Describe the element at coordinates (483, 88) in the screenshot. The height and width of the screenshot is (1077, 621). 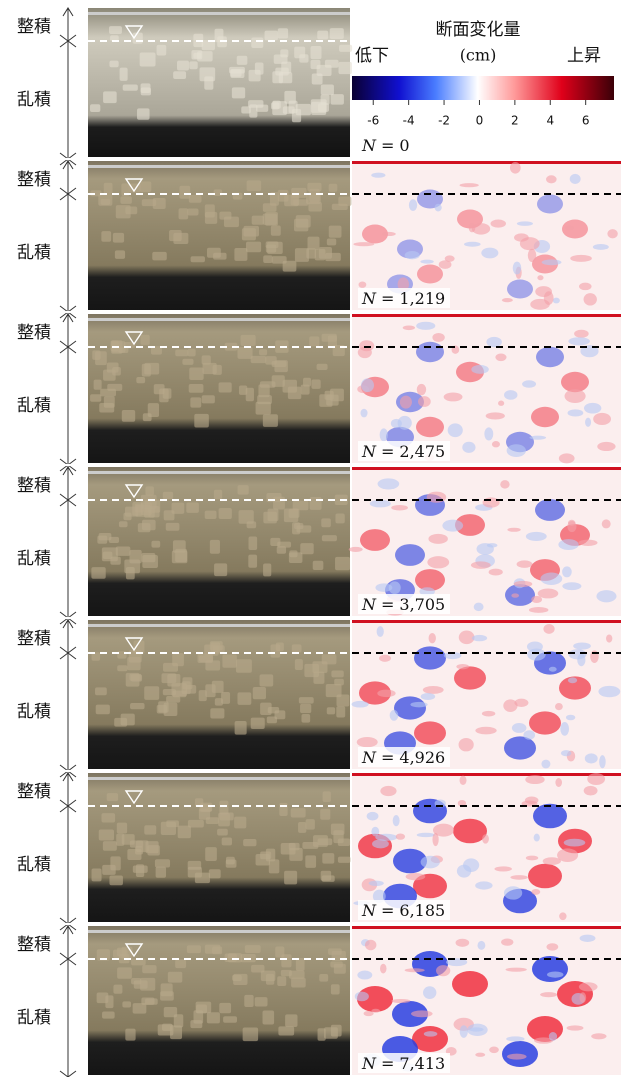
I see `colorbar` at that location.